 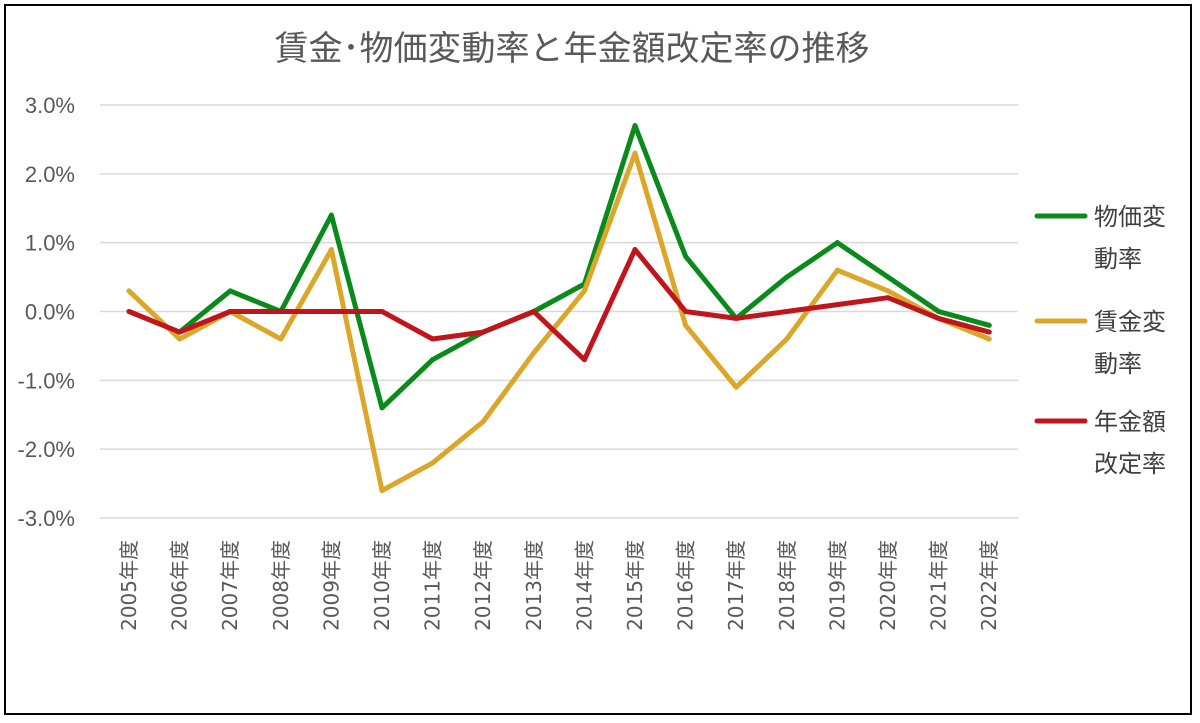 I want to click on y-tick-label: -1.0%, so click(x=46, y=380).